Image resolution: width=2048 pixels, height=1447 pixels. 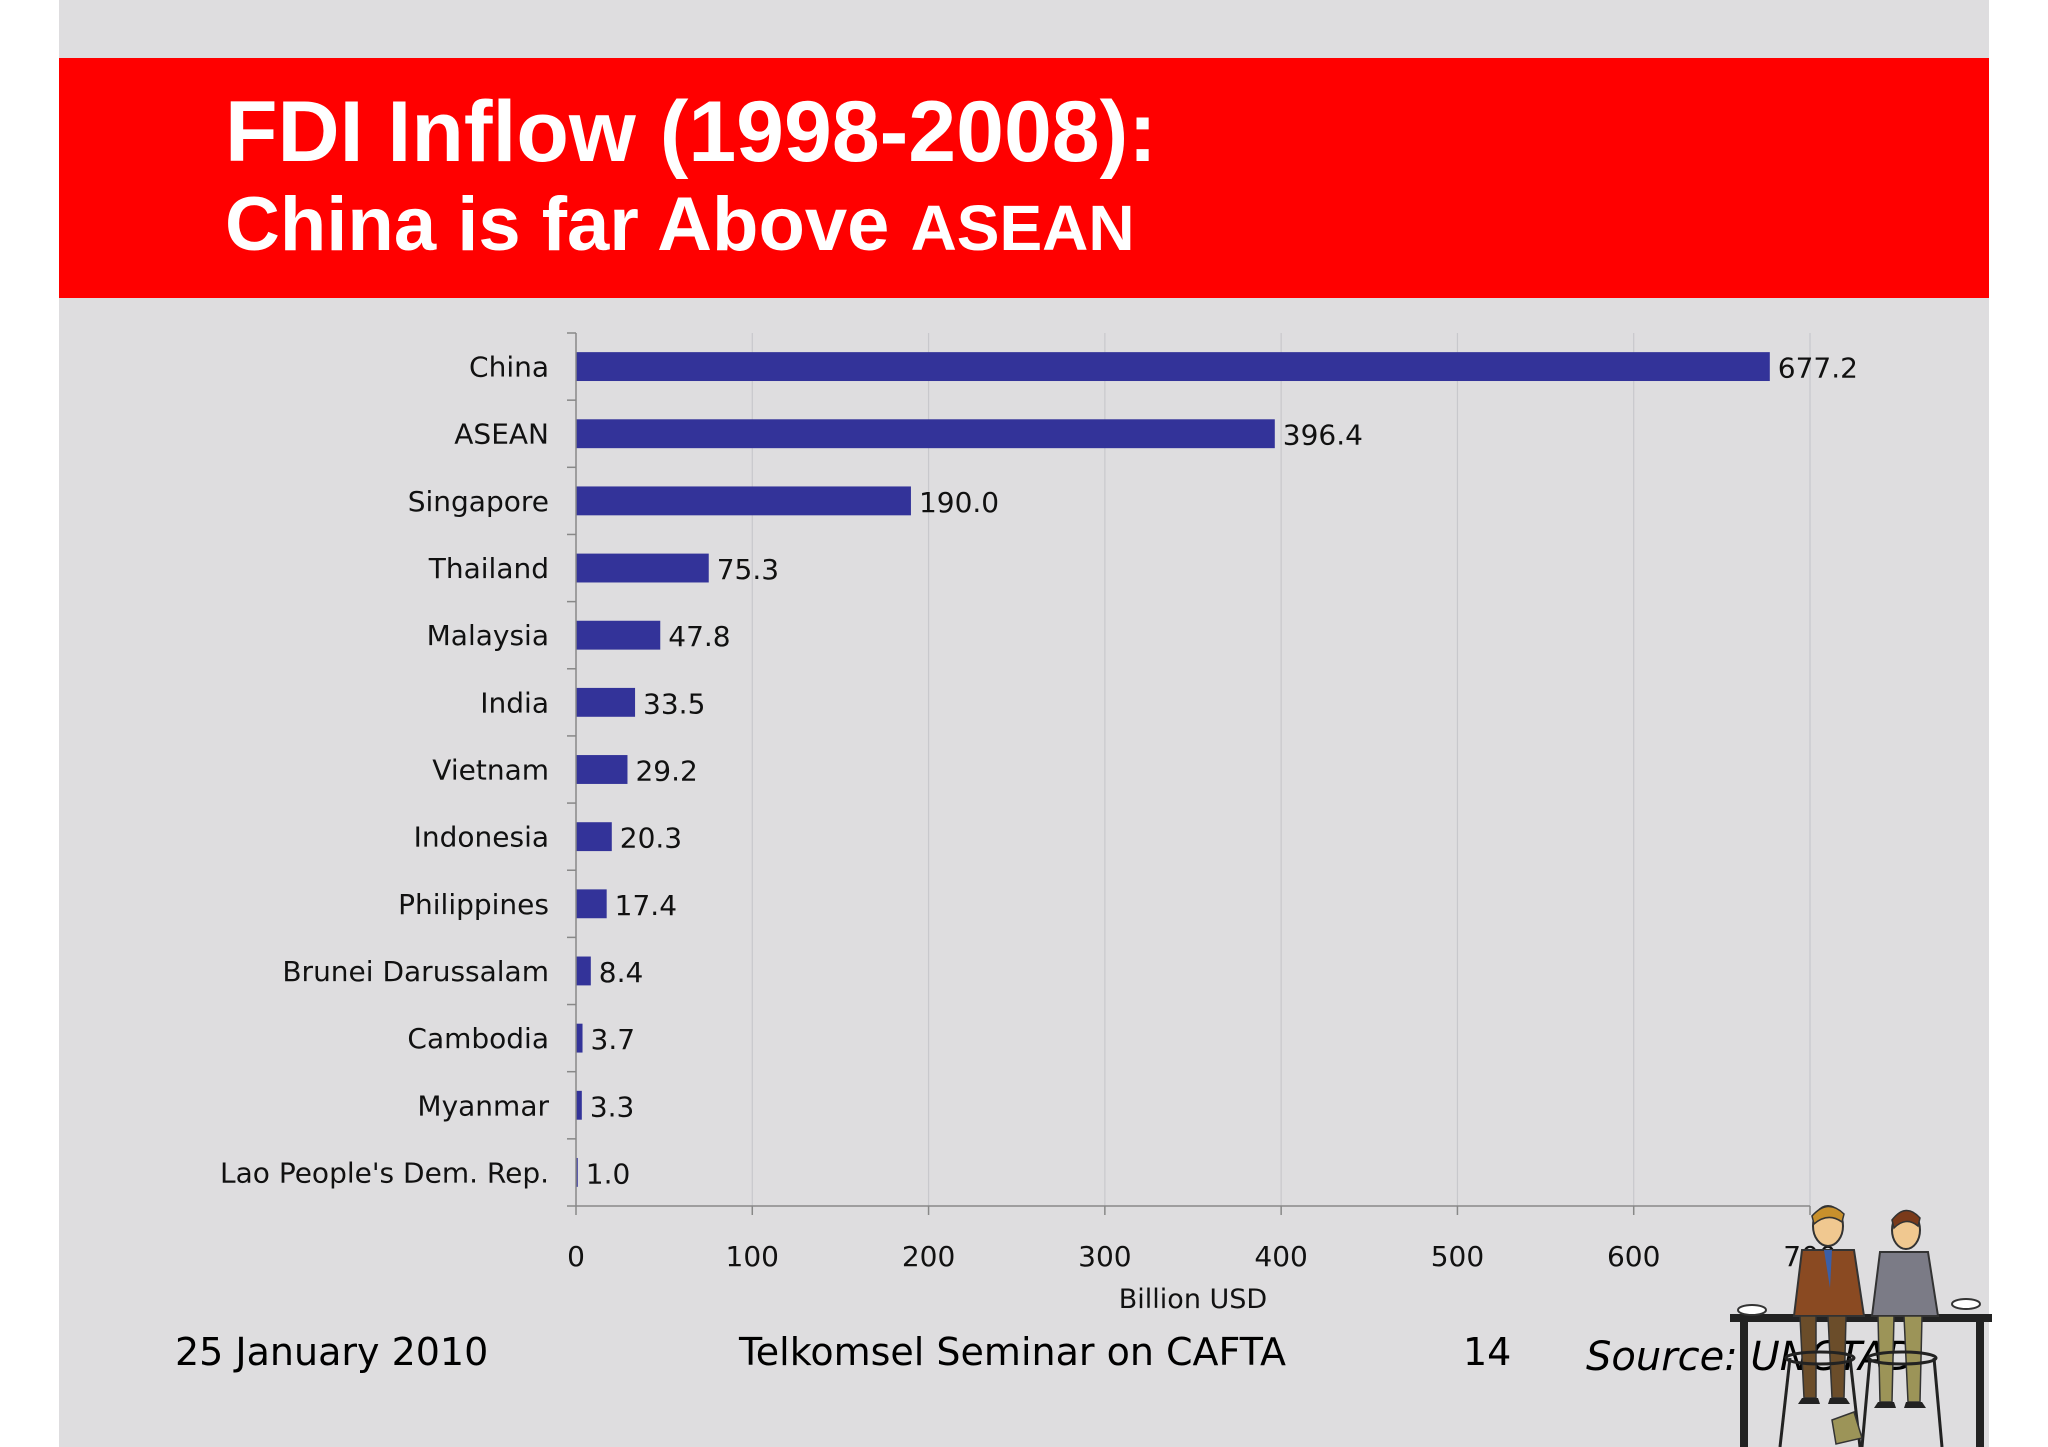 What do you see at coordinates (509, 367) in the screenshot?
I see `category-label: China` at bounding box center [509, 367].